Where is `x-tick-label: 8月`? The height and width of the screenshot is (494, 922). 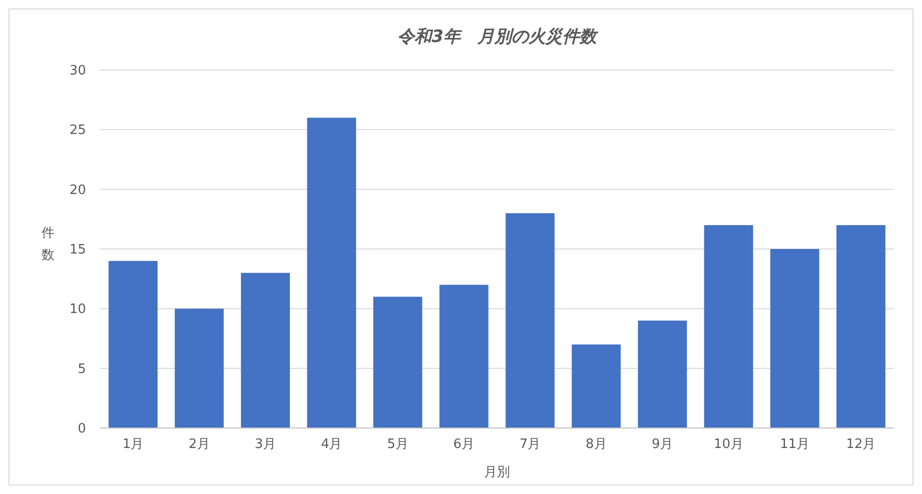
x-tick-label: 8月 is located at coordinates (596, 444).